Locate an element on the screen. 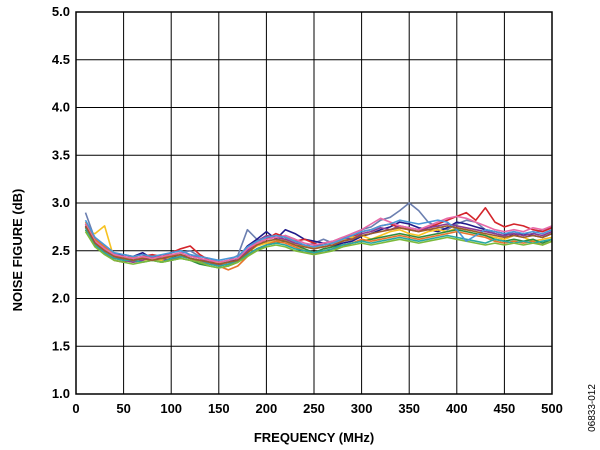 The height and width of the screenshot is (450, 600). y-tick-label: 1.5 is located at coordinates (61, 345).